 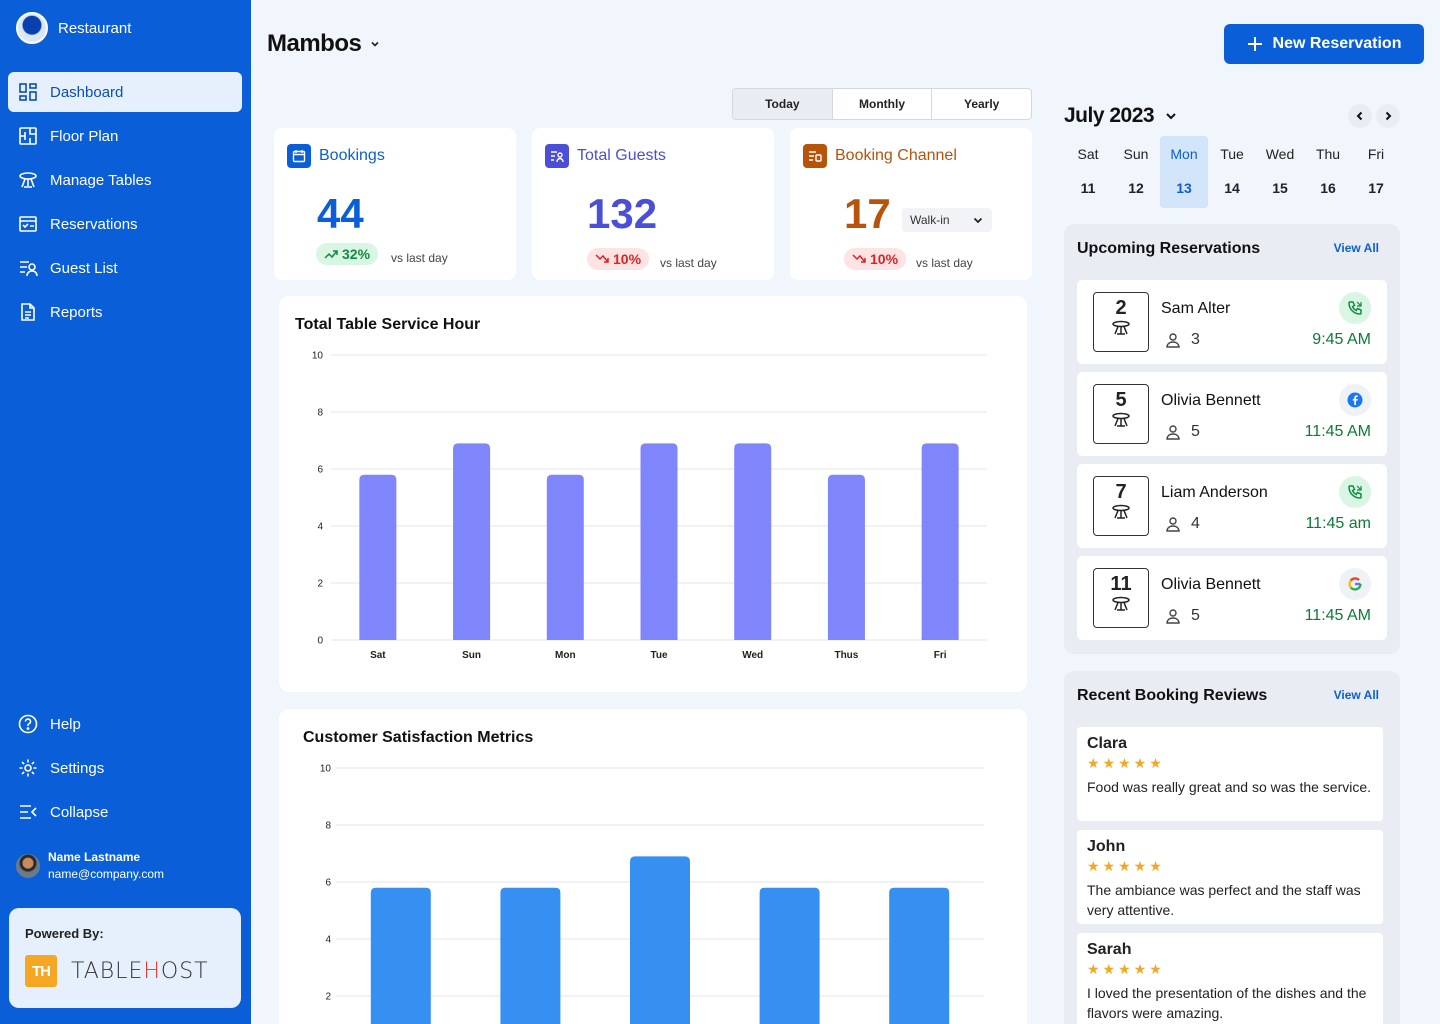 What do you see at coordinates (125, 312) in the screenshot?
I see `nav-item-reports: Reports` at bounding box center [125, 312].